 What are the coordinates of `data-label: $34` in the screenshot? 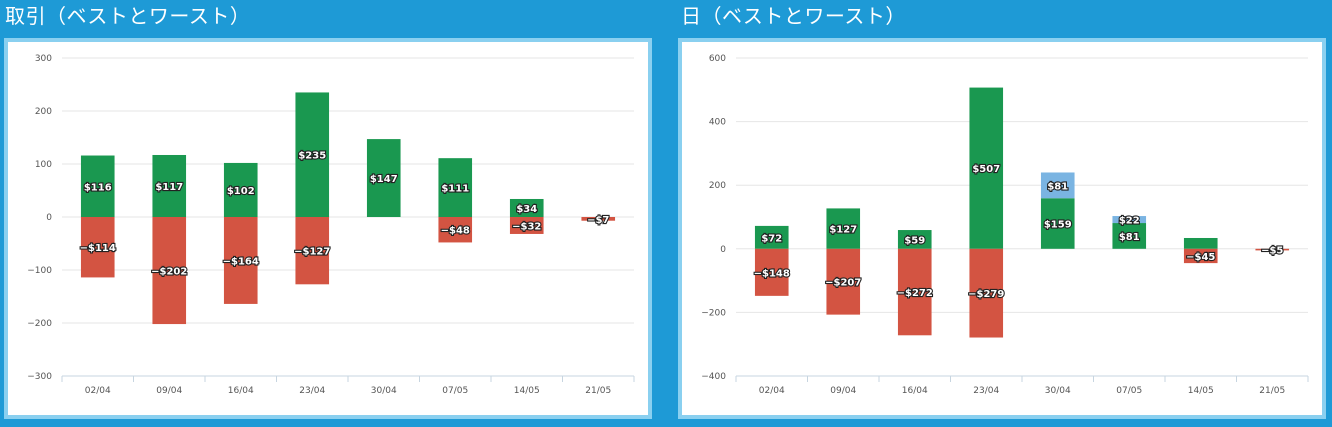 It's located at (526, 209).